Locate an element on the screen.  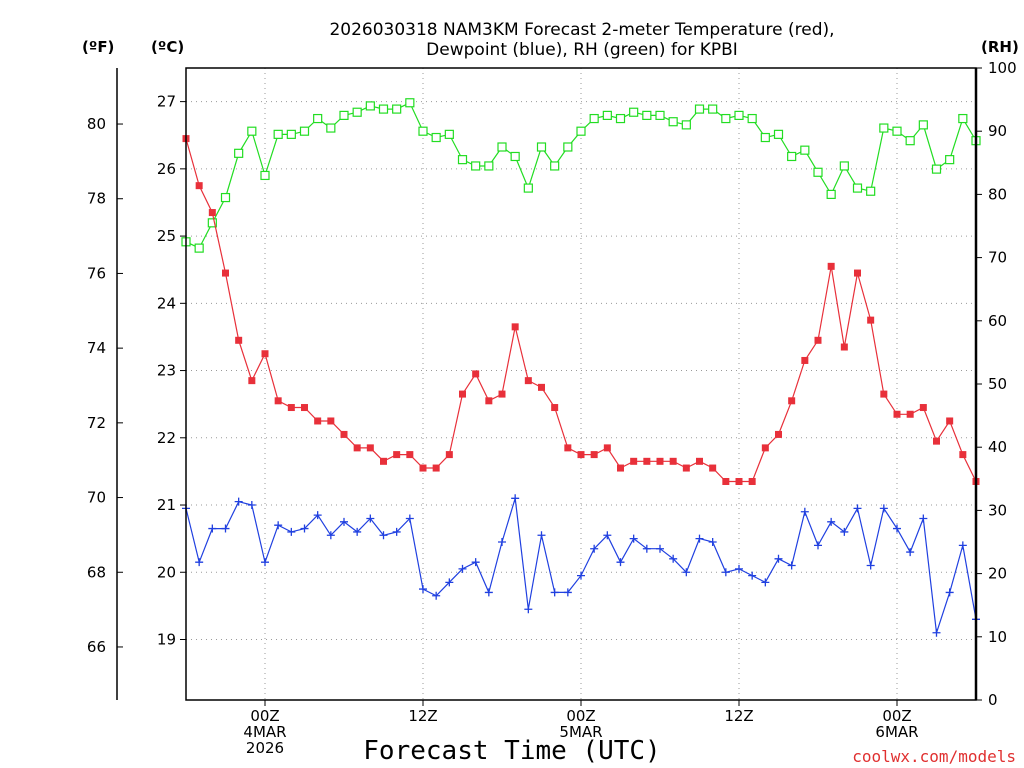
time-tick-label: 6MAR is located at coordinates (896, 732).